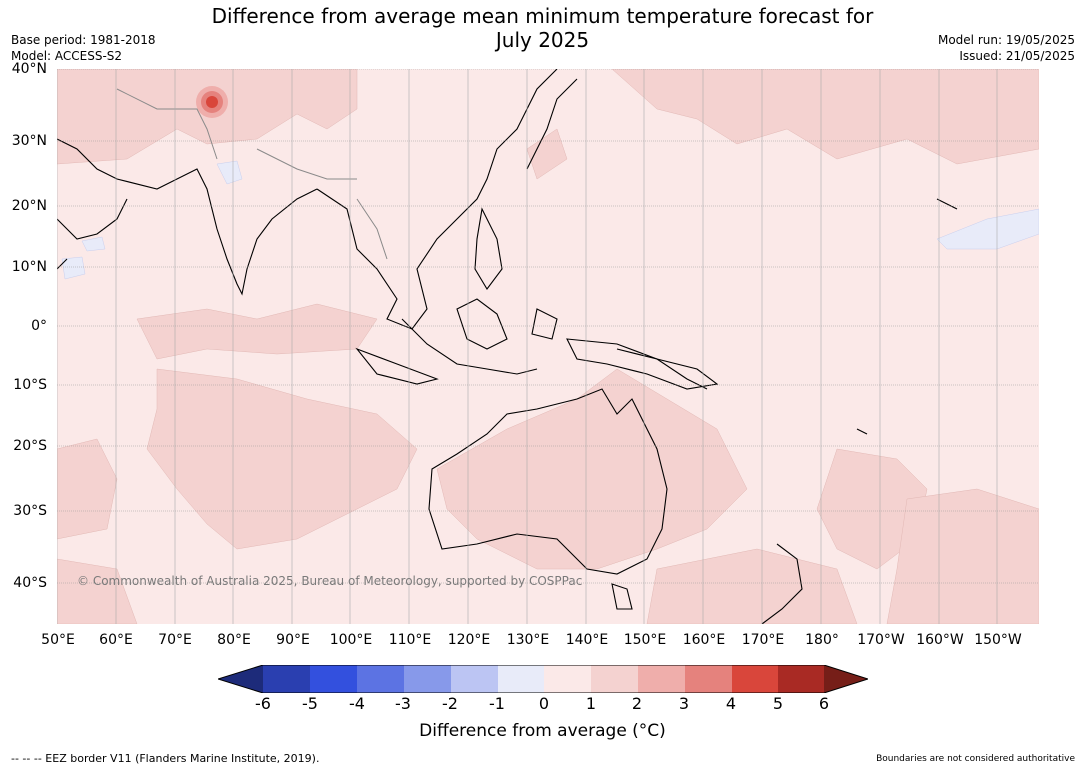  What do you see at coordinates (587, 640) in the screenshot?
I see `lon-label-140e: 140°E` at bounding box center [587, 640].